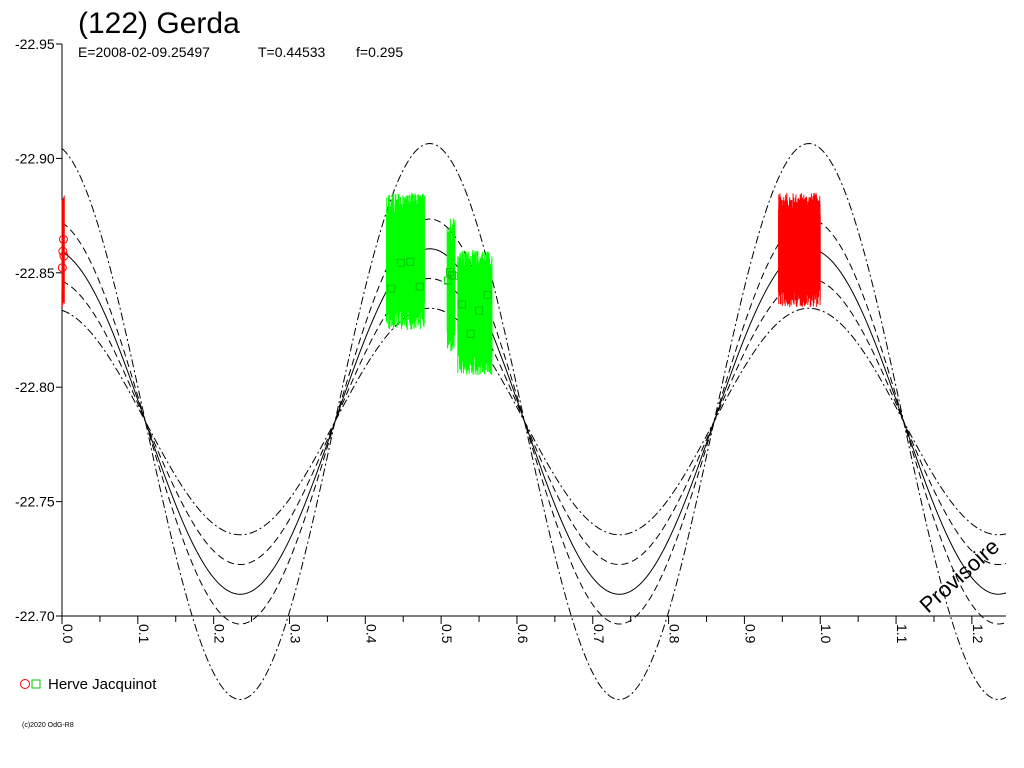 This screenshot has width=1024, height=768. Describe the element at coordinates (159, 23) in the screenshot. I see `chart-title: (122) Gerda` at that location.